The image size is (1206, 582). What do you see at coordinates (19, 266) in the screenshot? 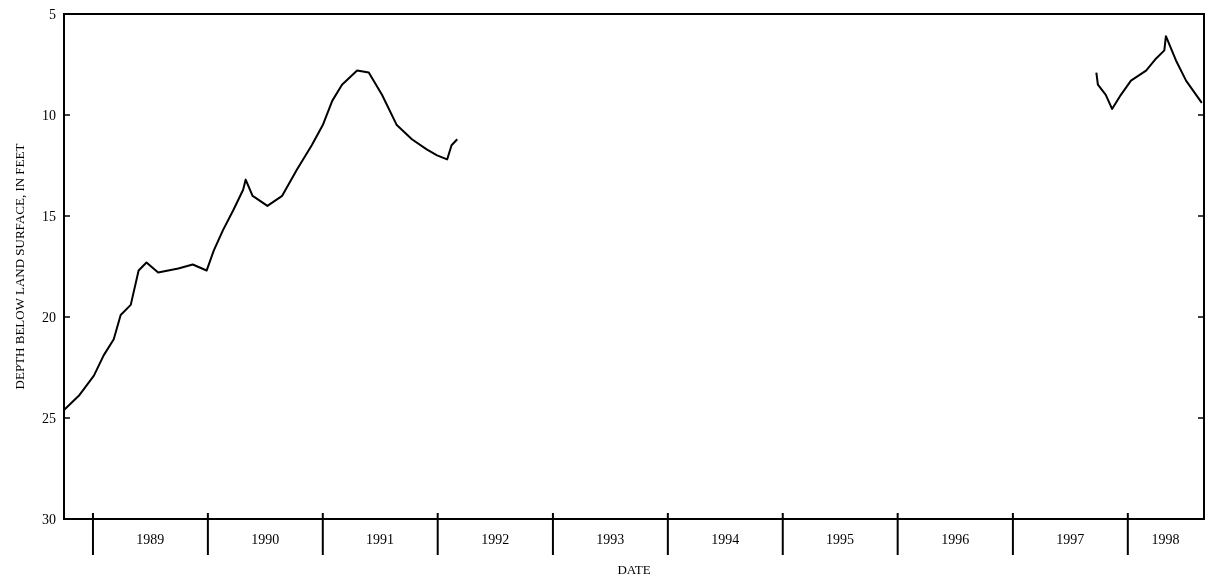
I see `y-axis-title: DEPTH BELOW LAND SURFACE, IN FEET` at bounding box center [19, 266].